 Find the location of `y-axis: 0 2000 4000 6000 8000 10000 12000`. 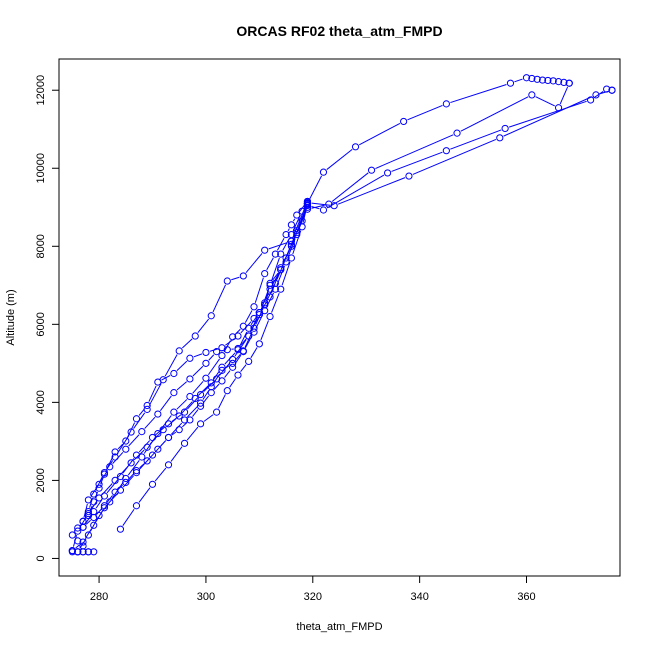

y-axis: 0 2000 4000 6000 8000 10000 12000 is located at coordinates (47, 318).